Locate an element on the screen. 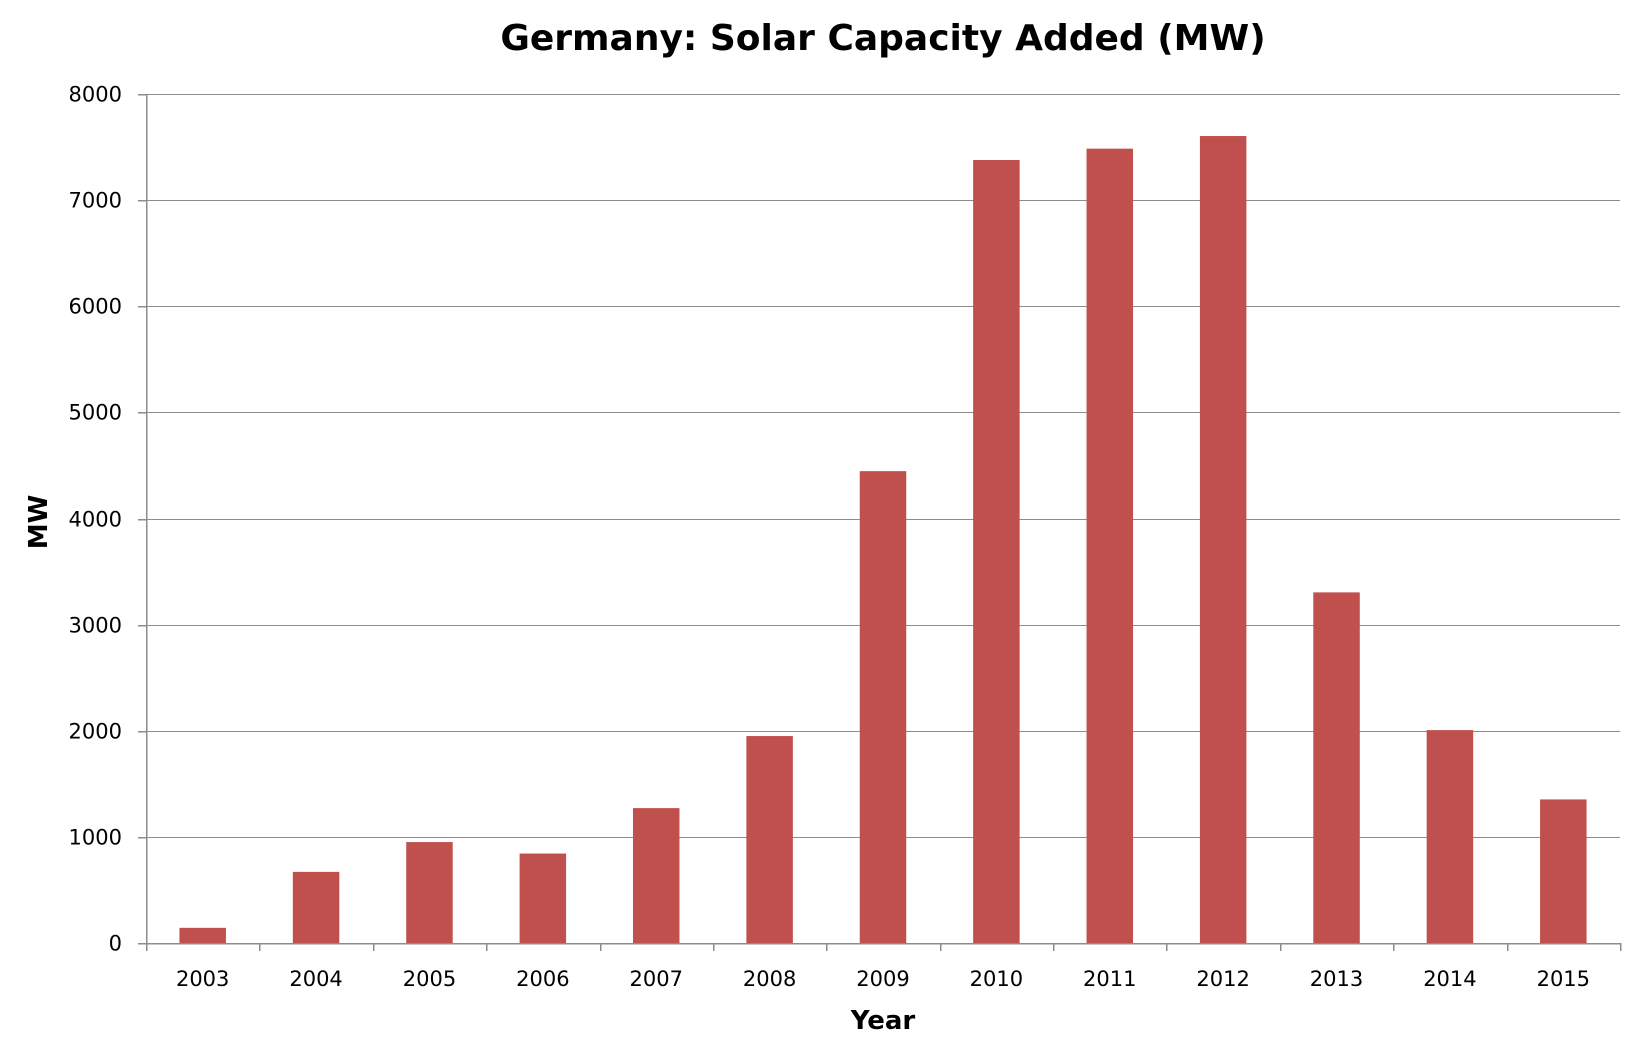 The width and height of the screenshot is (1634, 1054). x-axis-title: Year is located at coordinates (883, 1021).